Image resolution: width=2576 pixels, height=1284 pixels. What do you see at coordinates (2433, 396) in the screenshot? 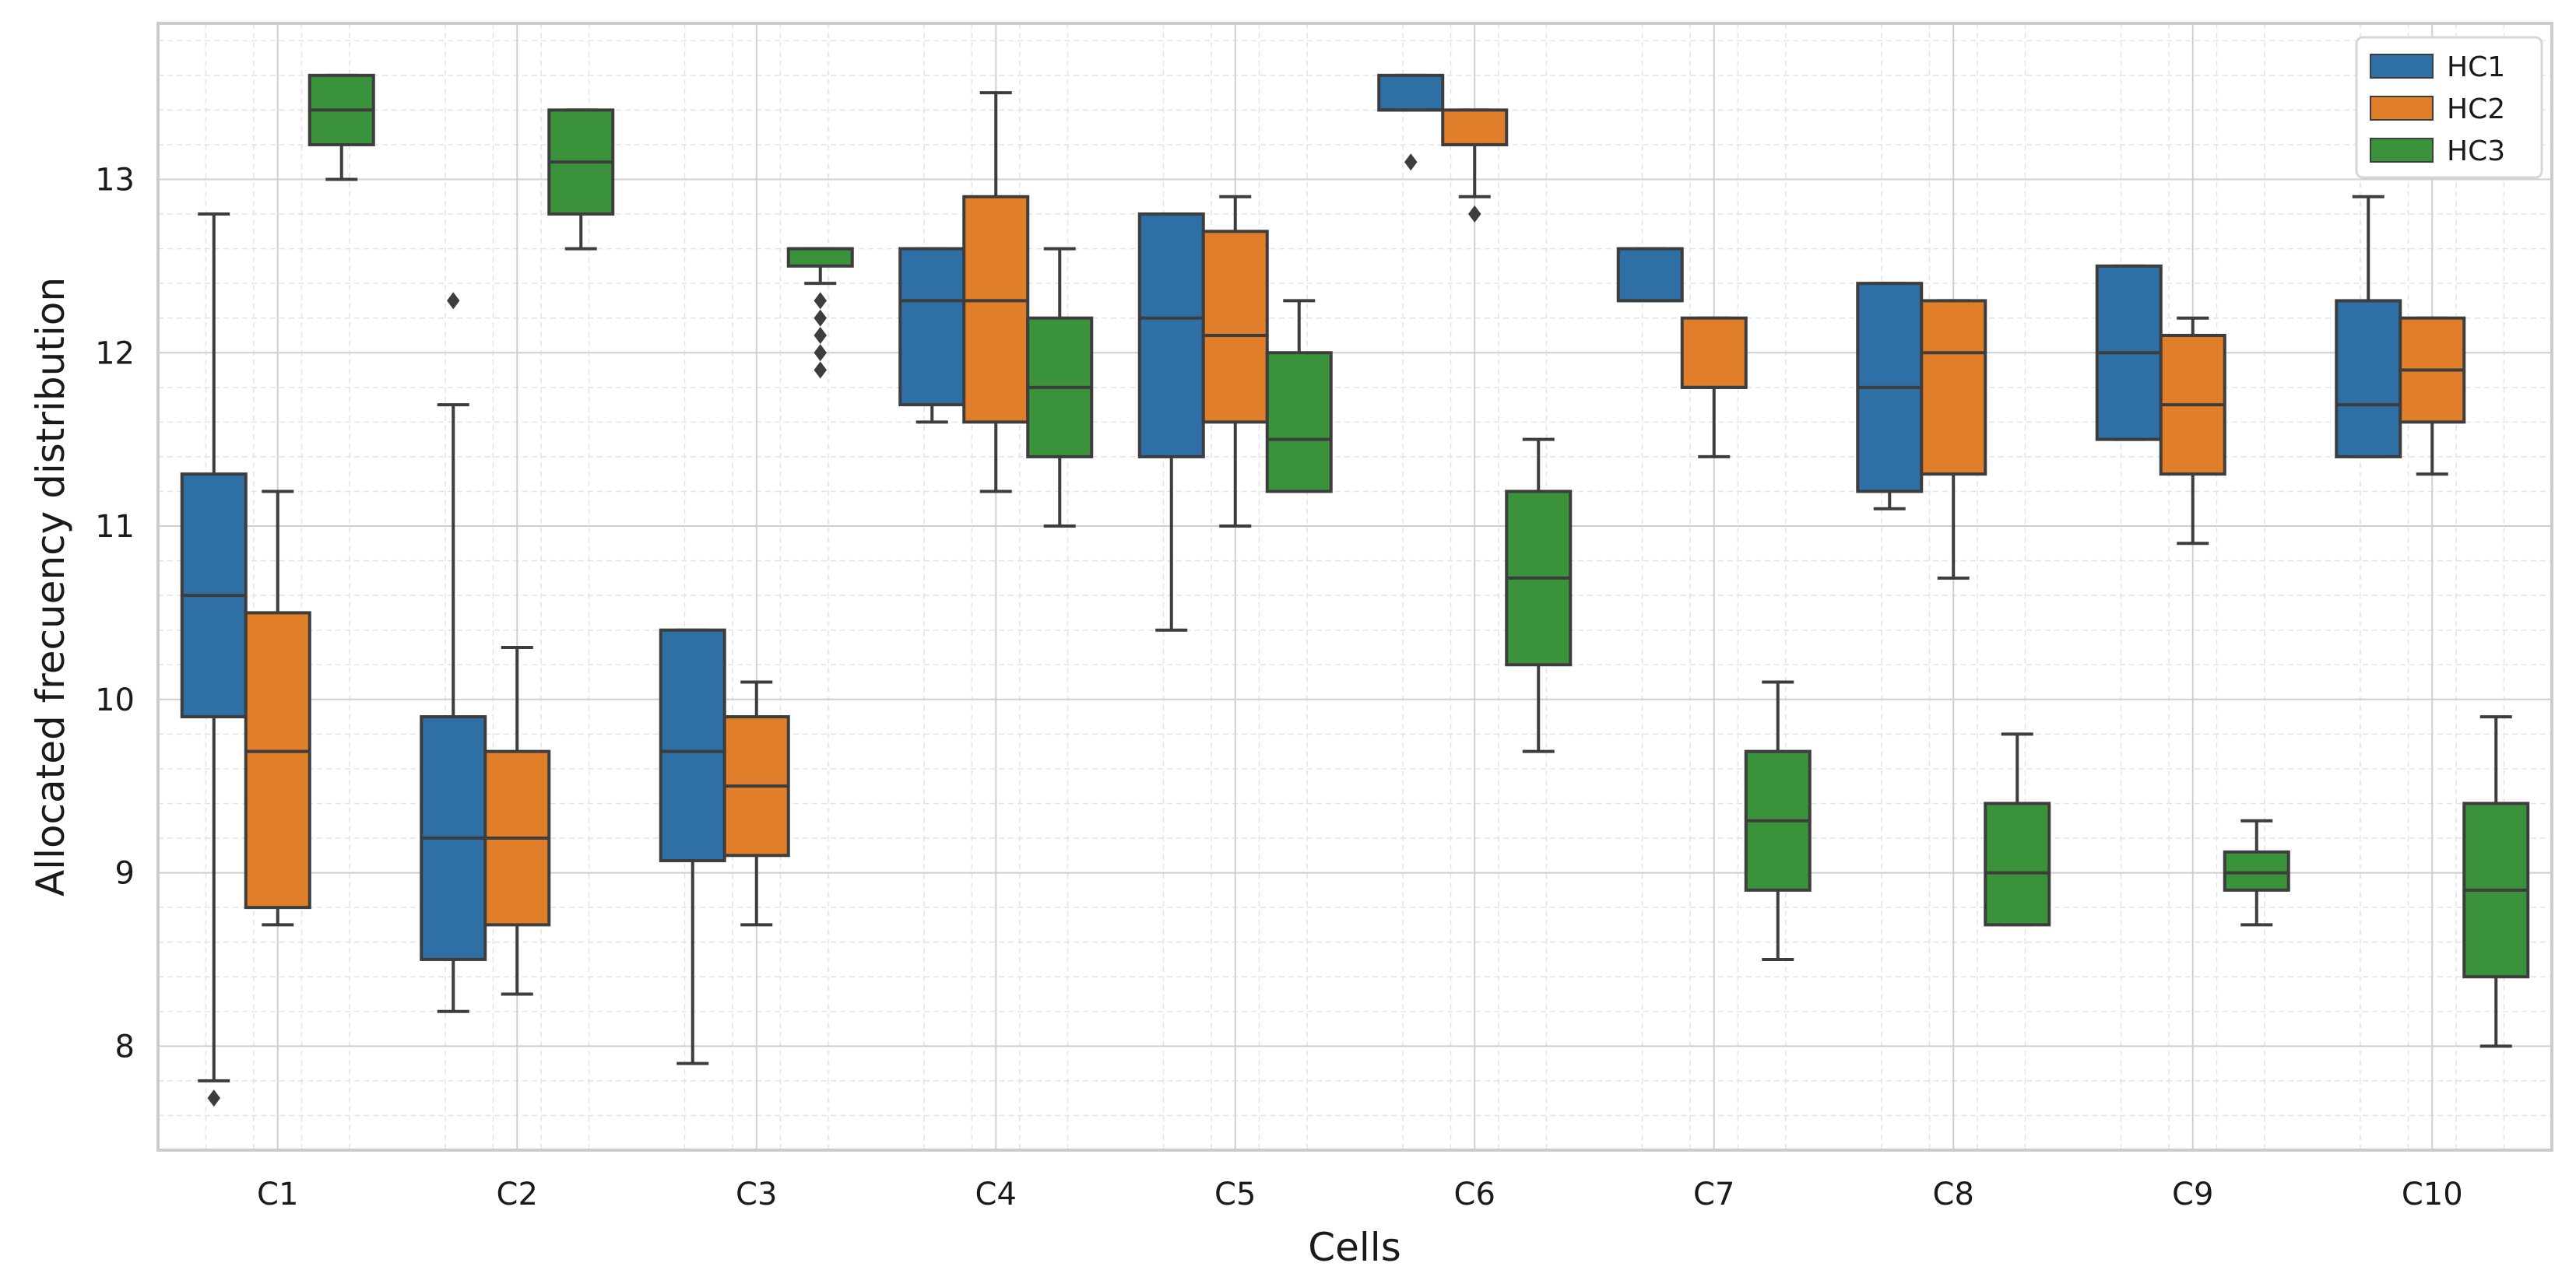
I see `box-hc2-c10` at bounding box center [2433, 396].